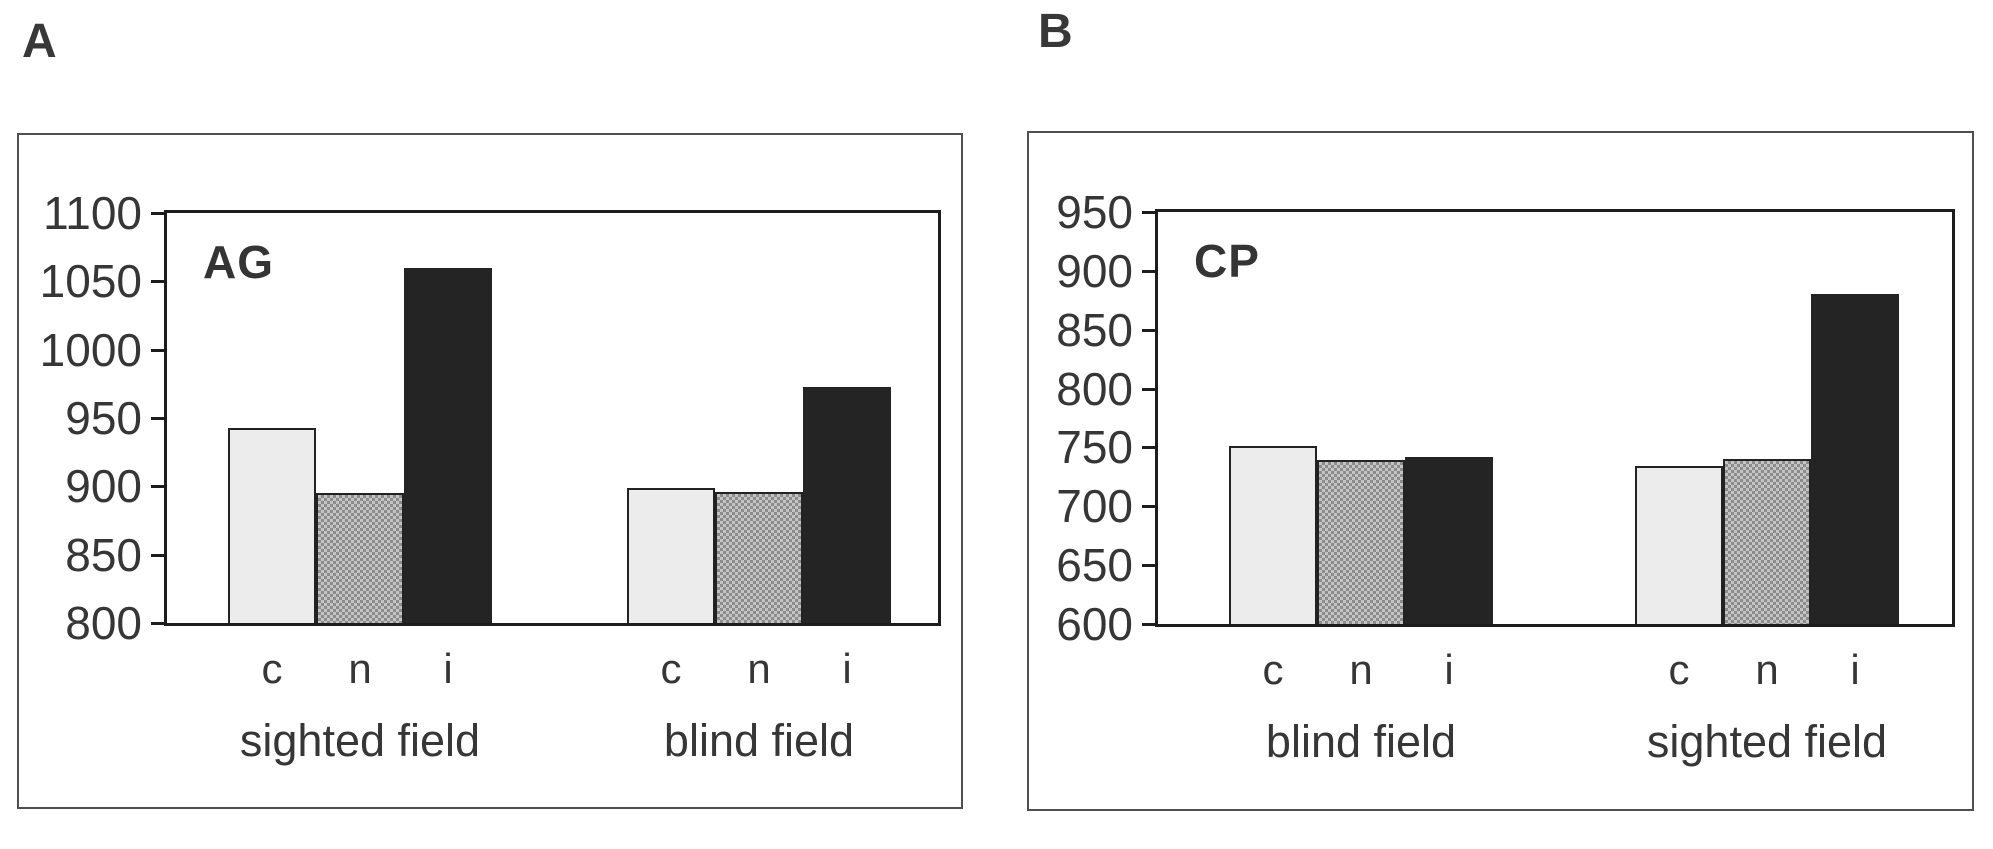 The height and width of the screenshot is (849, 1993). I want to click on y-axis-tick-label: 650, so click(1094, 565).